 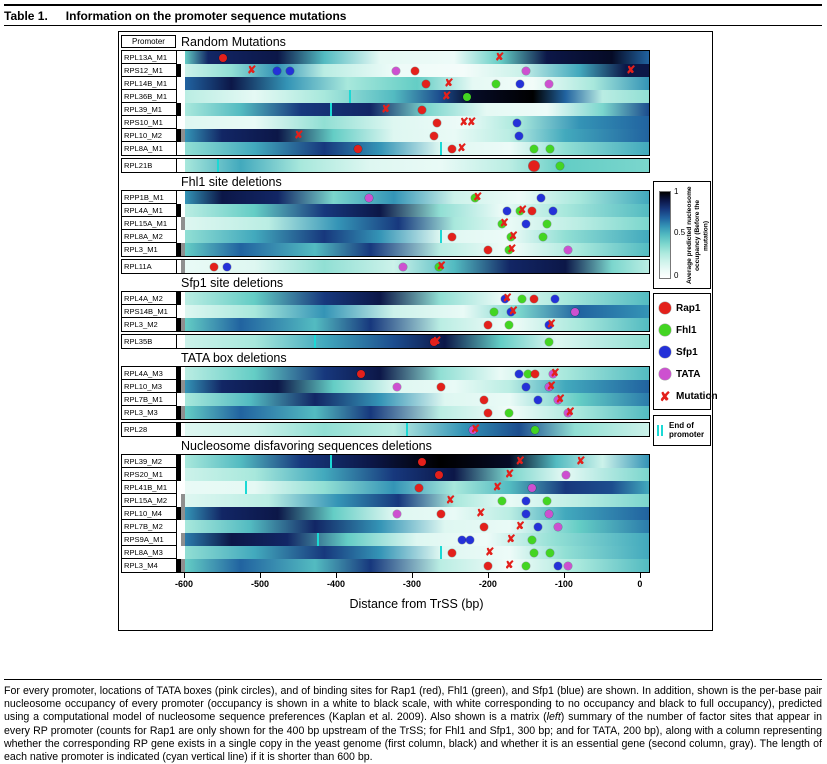 What do you see at coordinates (149, 399) in the screenshot?
I see `promoter-label: RPL7B_M1` at bounding box center [149, 399].